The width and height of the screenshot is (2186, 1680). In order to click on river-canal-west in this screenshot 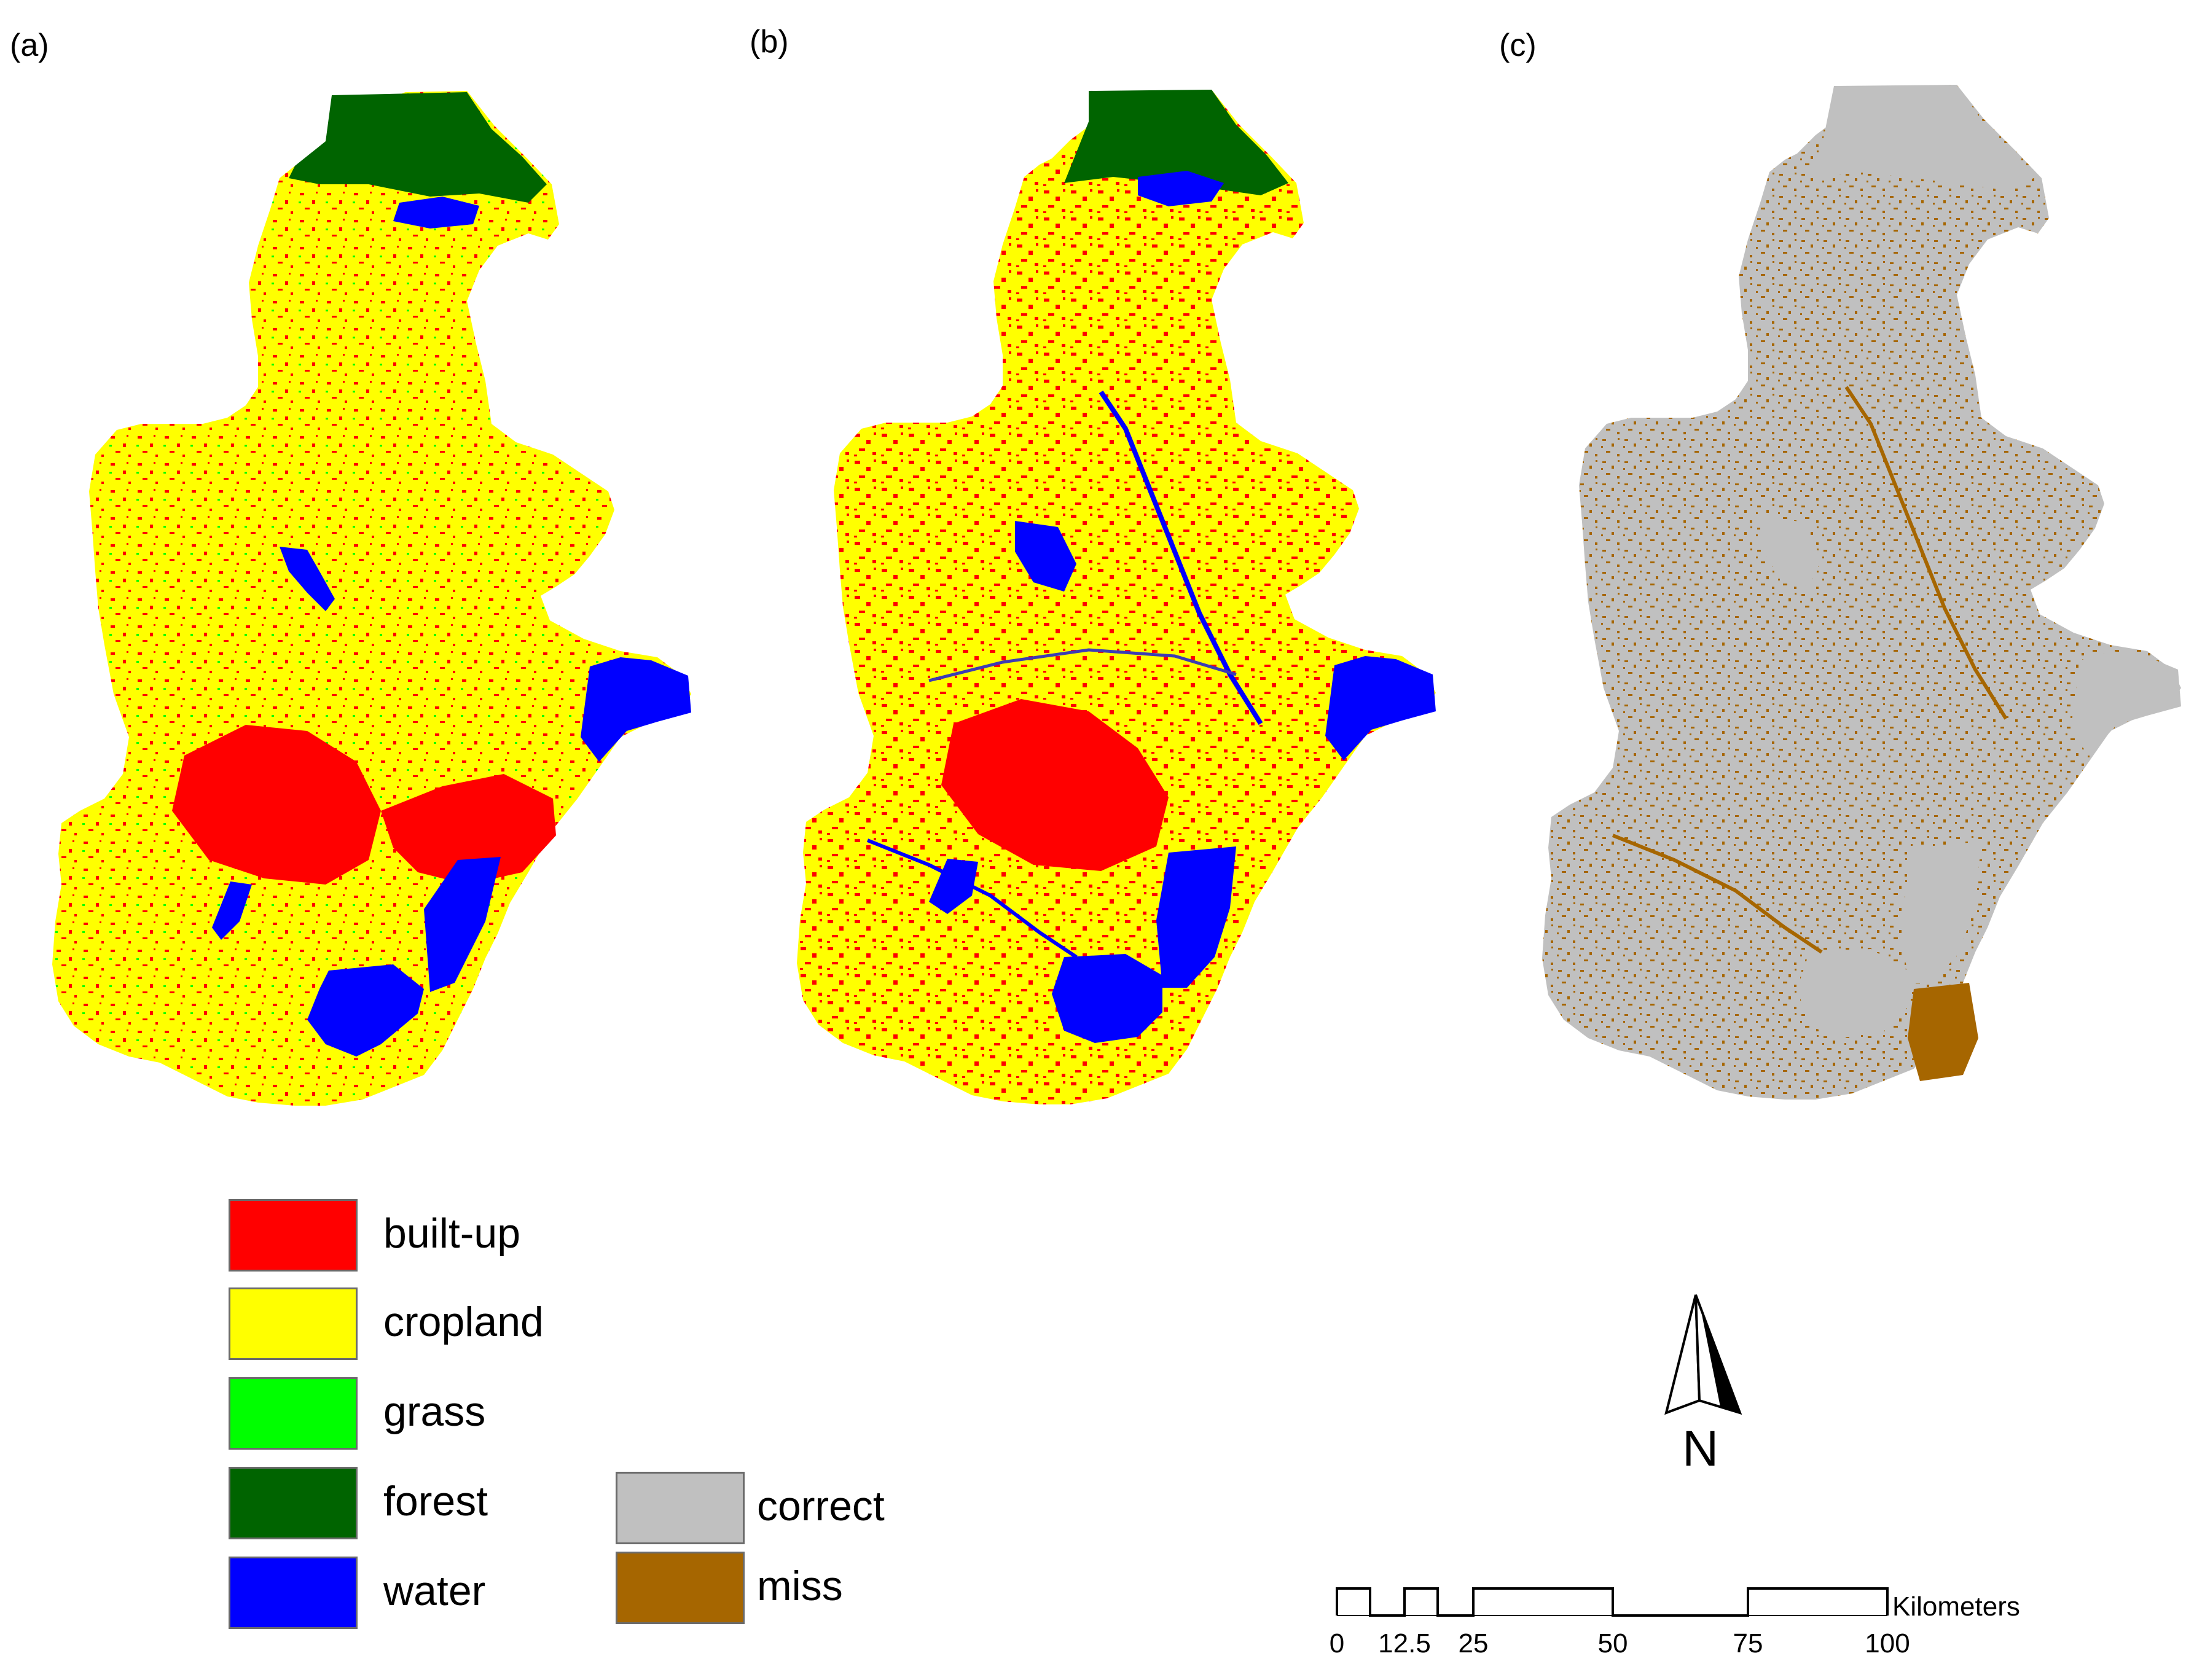, I will do `click(972, 898)`.